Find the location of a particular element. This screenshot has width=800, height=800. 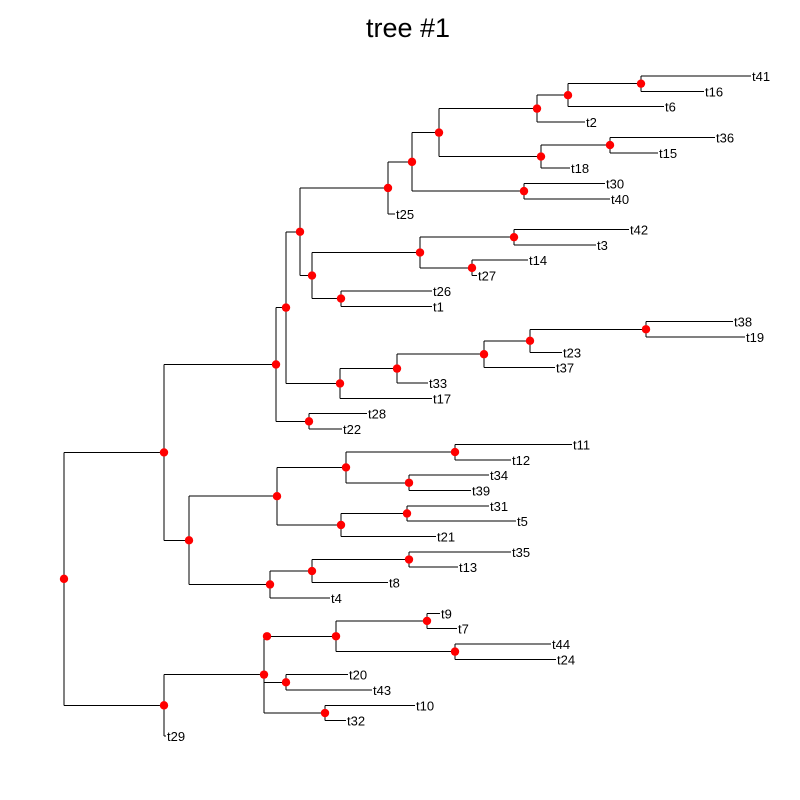

tip-label-t44: t44 is located at coordinates (561, 644).